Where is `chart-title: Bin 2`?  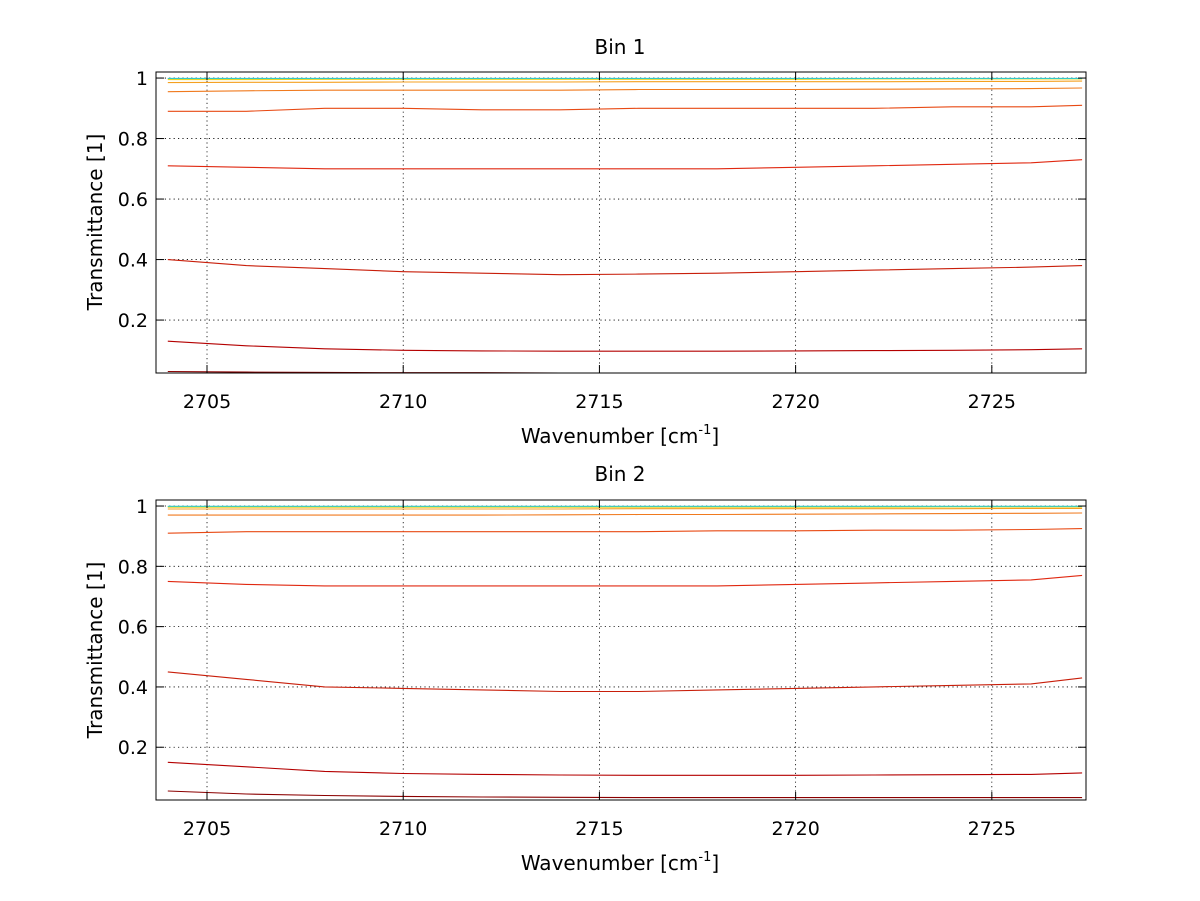
chart-title: Bin 2 is located at coordinates (619, 474).